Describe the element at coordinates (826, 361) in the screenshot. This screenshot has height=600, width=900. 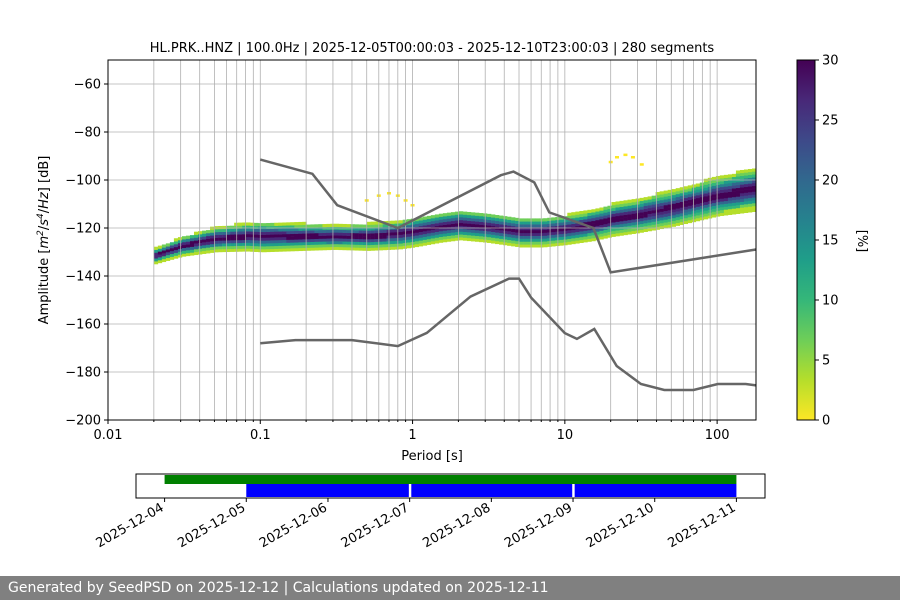
I see `colorbar-tick-label: 5` at that location.